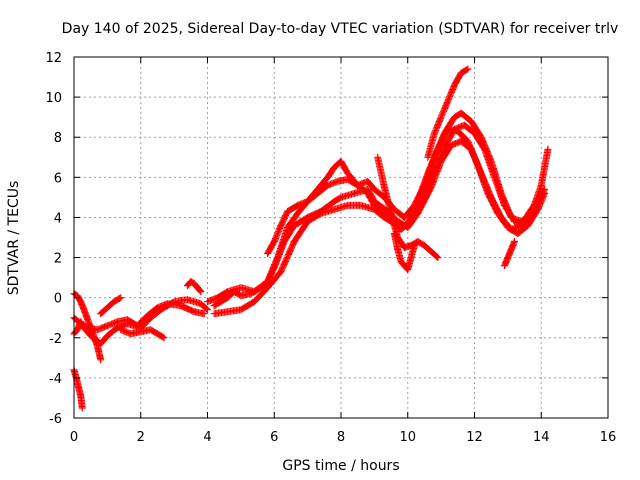 The image size is (640, 480). I want to click on y-tick-label: -4, so click(55, 379).